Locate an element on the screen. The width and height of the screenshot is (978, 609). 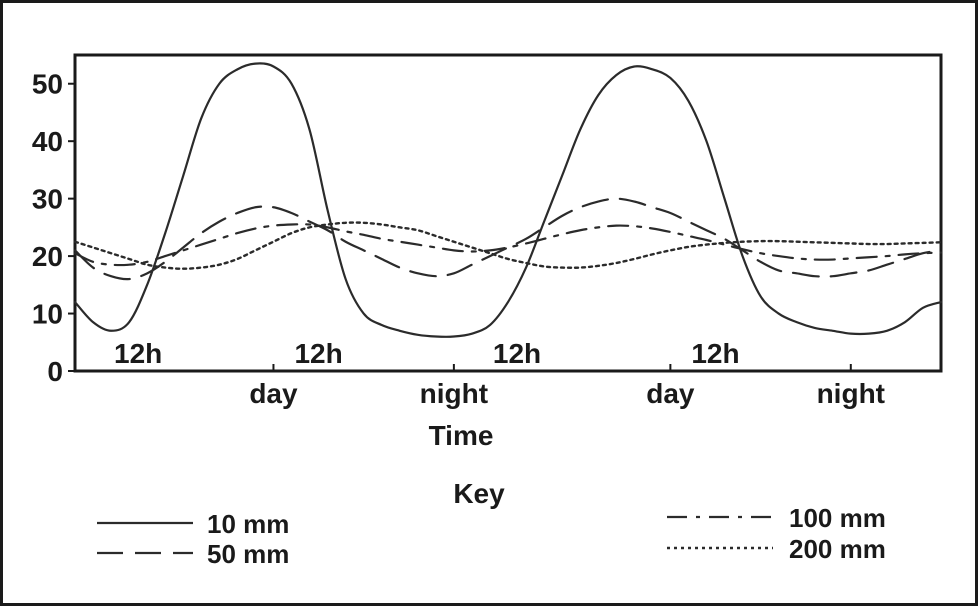
x-axis: 12h 12h 12h 12h day night day night is located at coordinates (499, 373).